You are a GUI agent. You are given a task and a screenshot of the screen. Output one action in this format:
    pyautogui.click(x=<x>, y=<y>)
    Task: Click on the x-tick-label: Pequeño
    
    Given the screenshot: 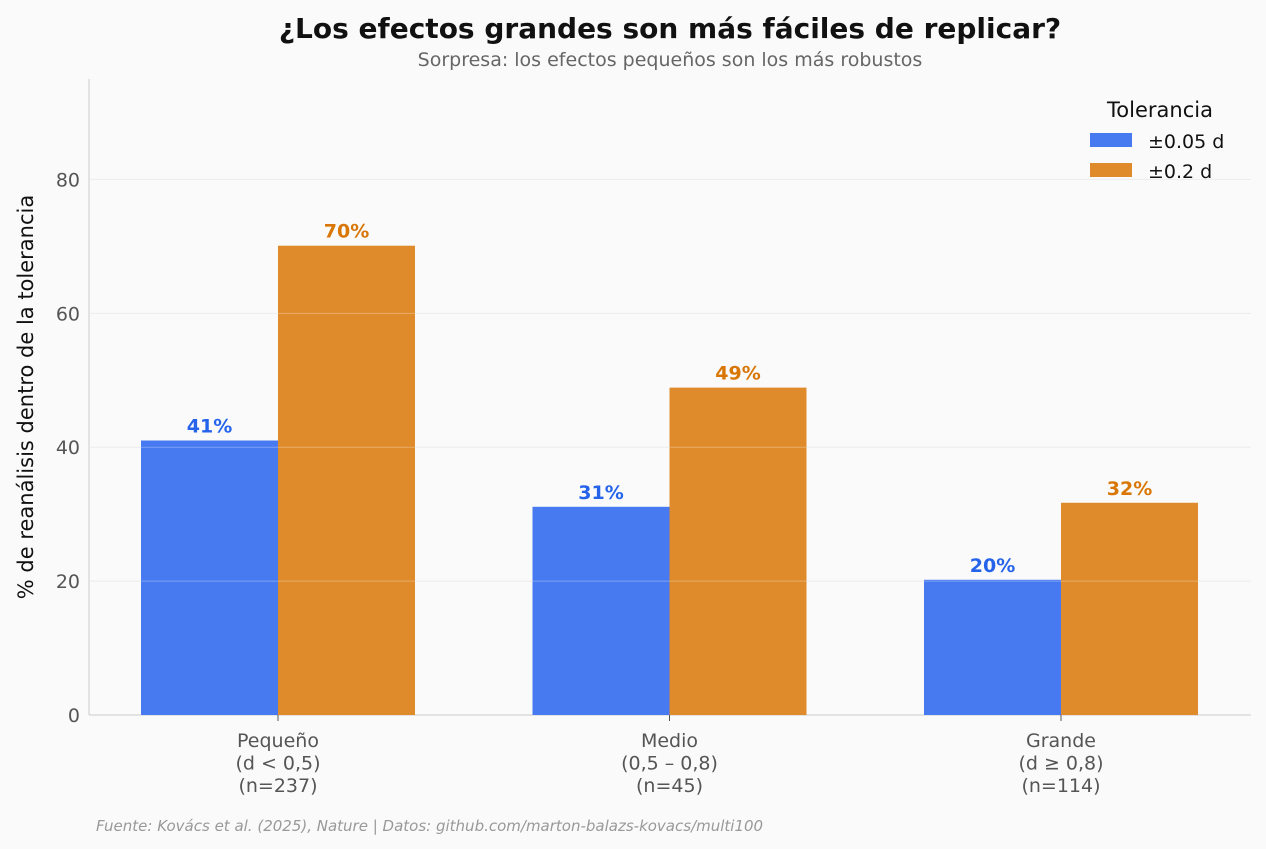 What is the action you would take?
    pyautogui.click(x=278, y=741)
    